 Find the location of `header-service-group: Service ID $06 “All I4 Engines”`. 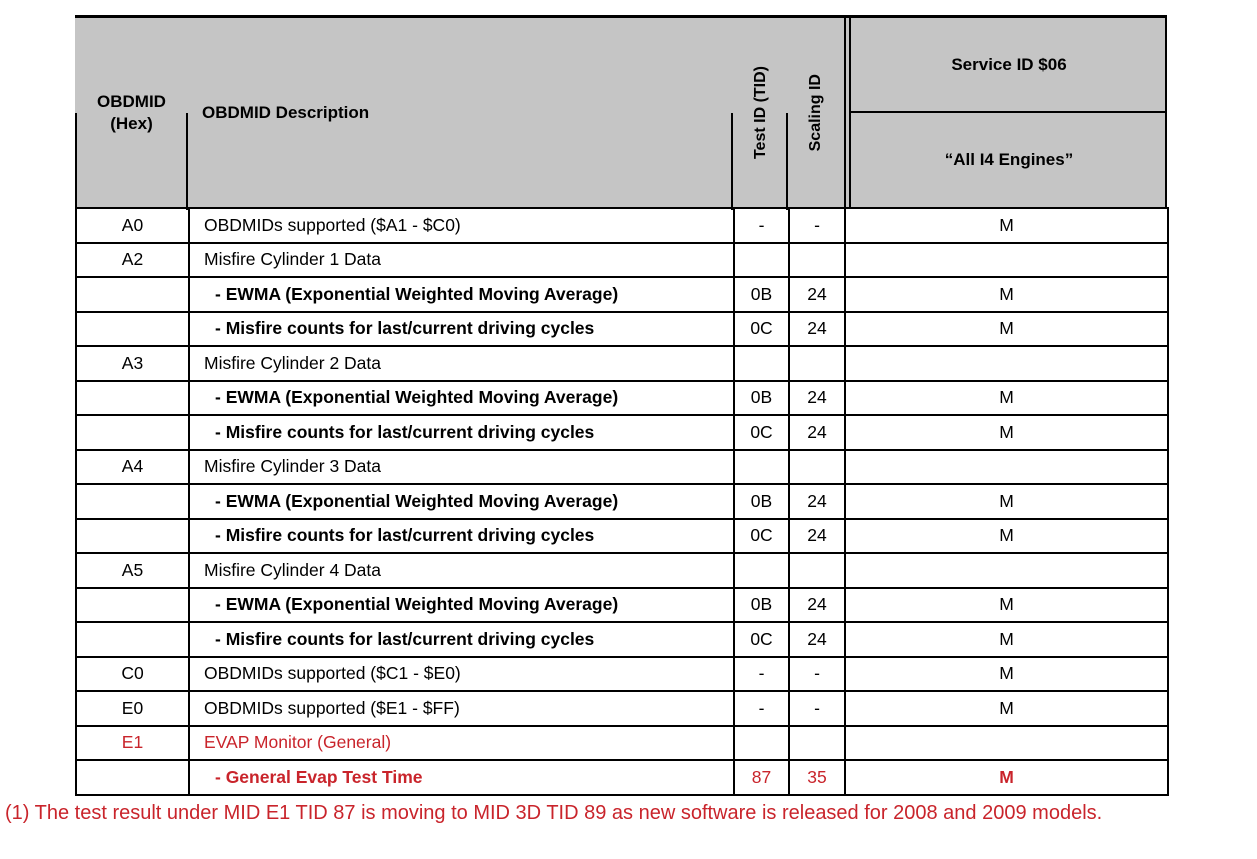

header-service-group: Service ID $06 “All I4 Engines” is located at coordinates (1005, 112).